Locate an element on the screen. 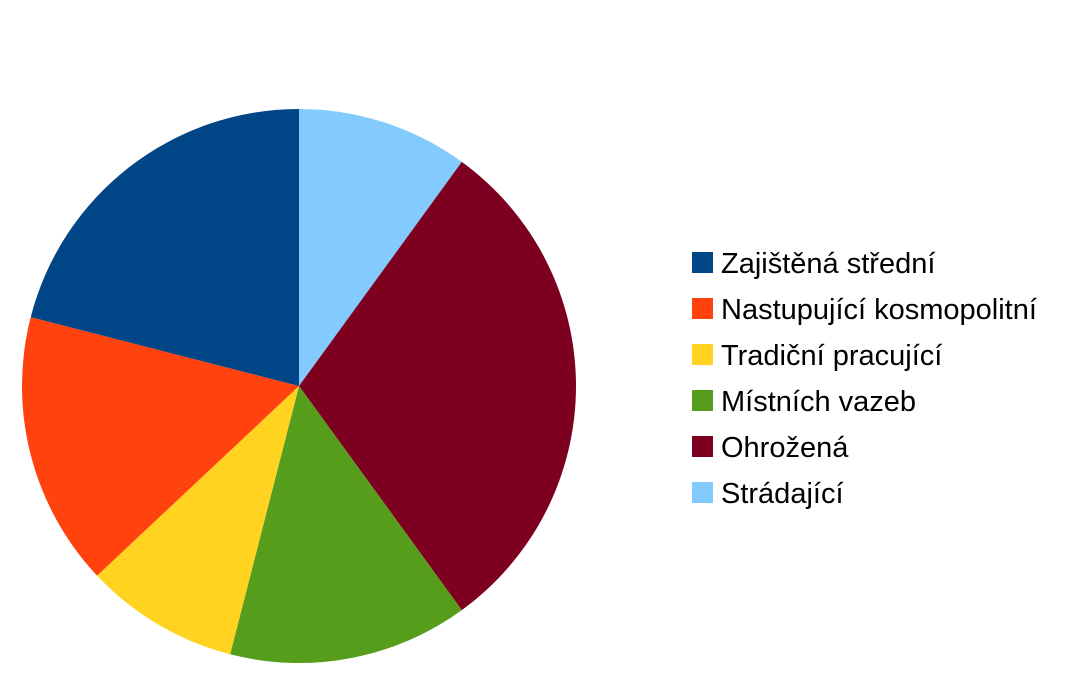 The width and height of the screenshot is (1089, 675). pie-slice-nastupujici-kosmopolitni is located at coordinates (160, 446).